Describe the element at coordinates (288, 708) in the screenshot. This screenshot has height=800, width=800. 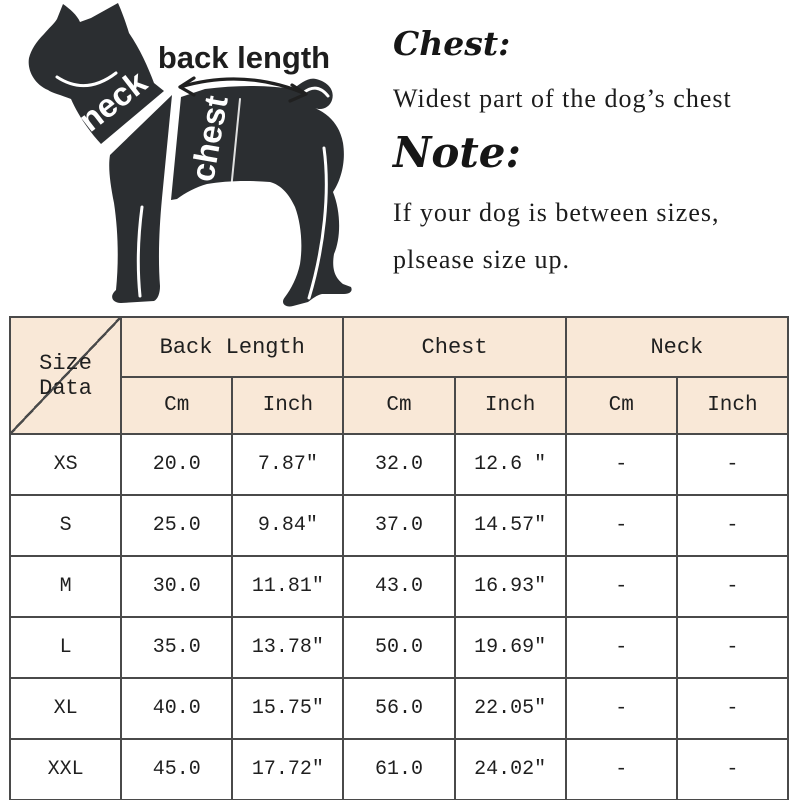
I see `value-cell: 15.75″` at that location.